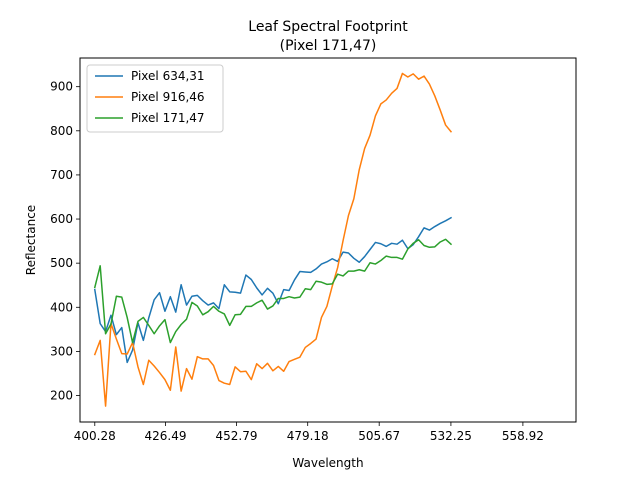  Describe the element at coordinates (451, 436) in the screenshot. I see `x-tick-label: 532.25` at that location.